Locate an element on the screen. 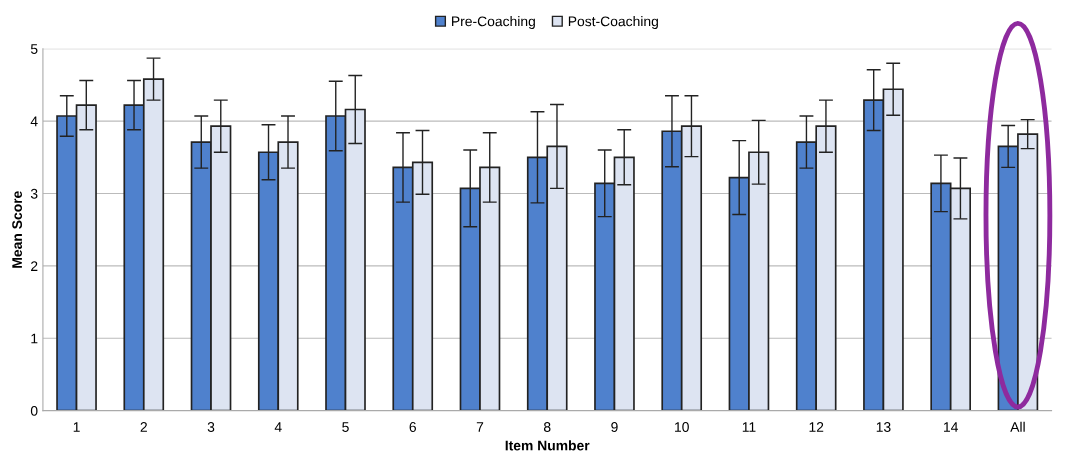  x-axis-title: Item Number is located at coordinates (547, 445).